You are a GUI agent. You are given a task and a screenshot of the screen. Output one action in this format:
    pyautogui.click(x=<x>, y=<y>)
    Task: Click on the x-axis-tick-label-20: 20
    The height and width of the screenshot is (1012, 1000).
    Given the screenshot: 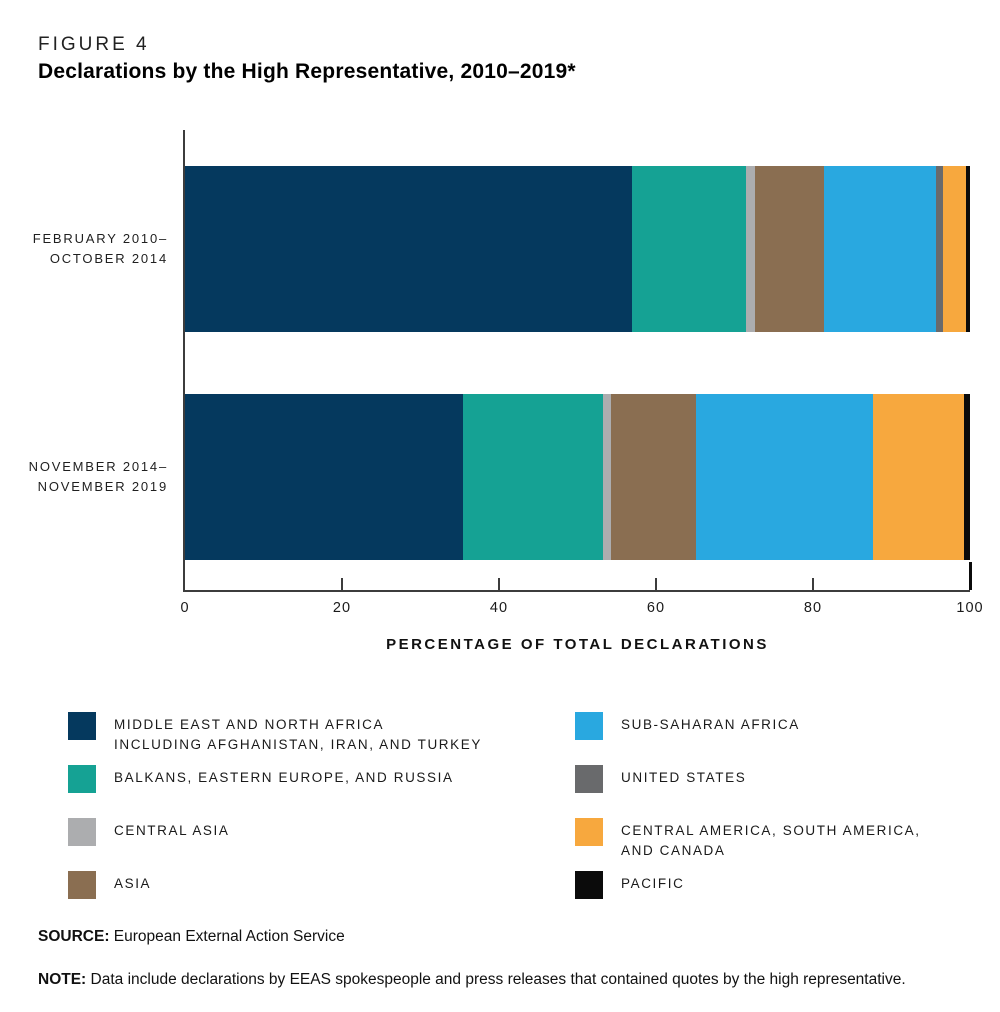 What is the action you would take?
    pyautogui.click(x=342, y=608)
    